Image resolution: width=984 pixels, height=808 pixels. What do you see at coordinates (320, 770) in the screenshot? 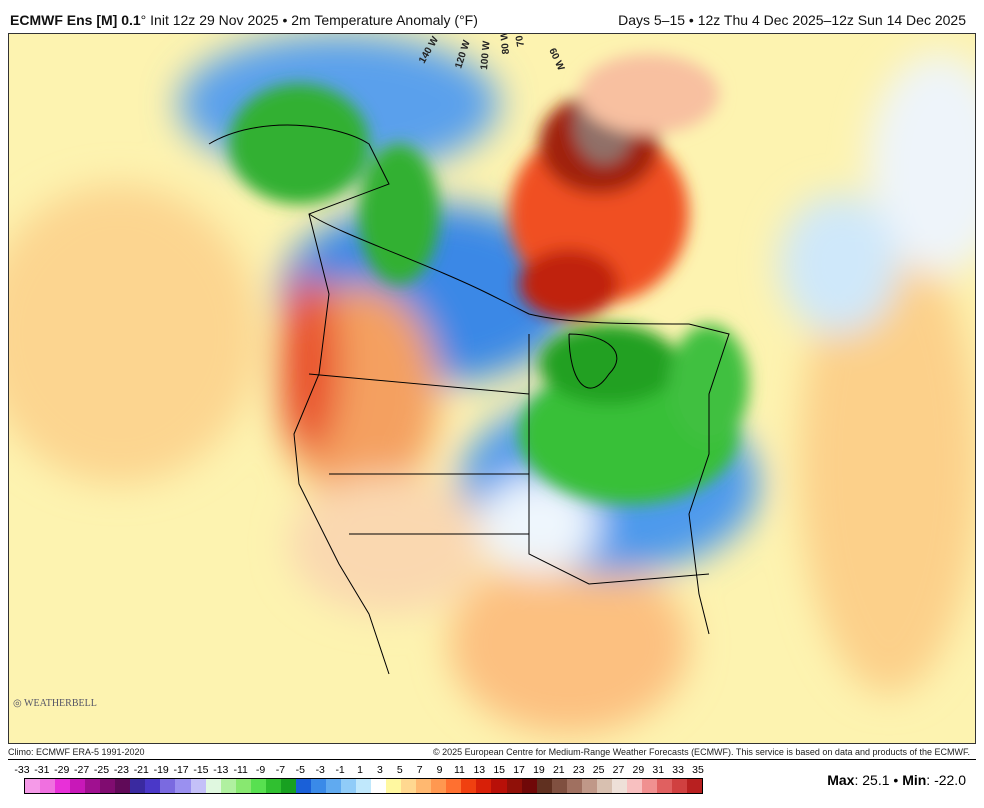
I see `colorbar-tick-label: -3` at bounding box center [320, 770].